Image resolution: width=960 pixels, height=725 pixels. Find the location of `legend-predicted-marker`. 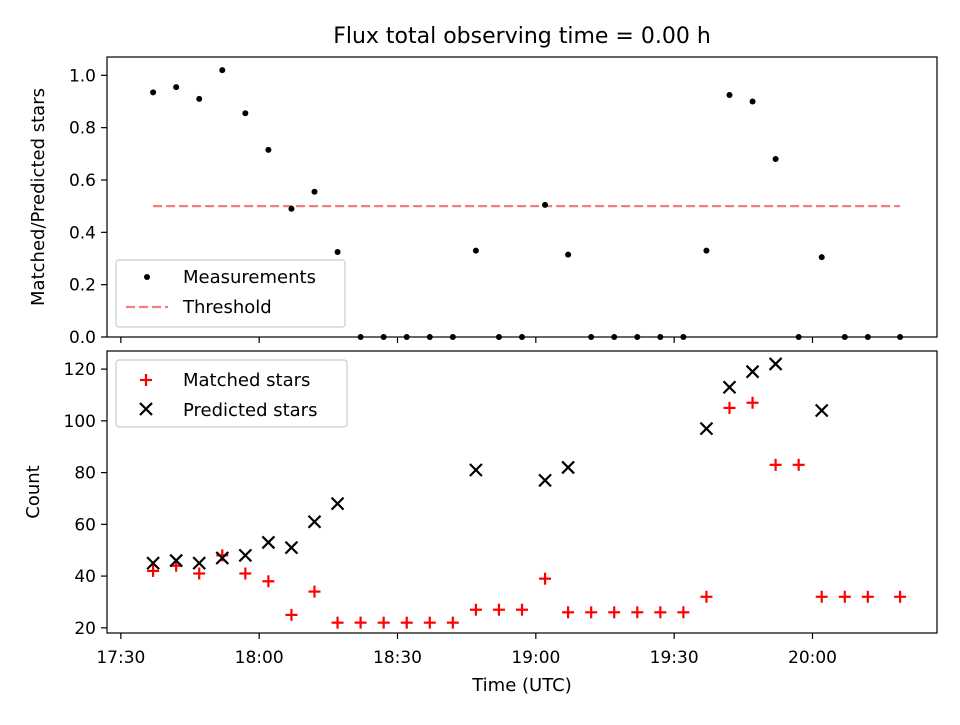

legend-predicted-marker is located at coordinates (146, 409).